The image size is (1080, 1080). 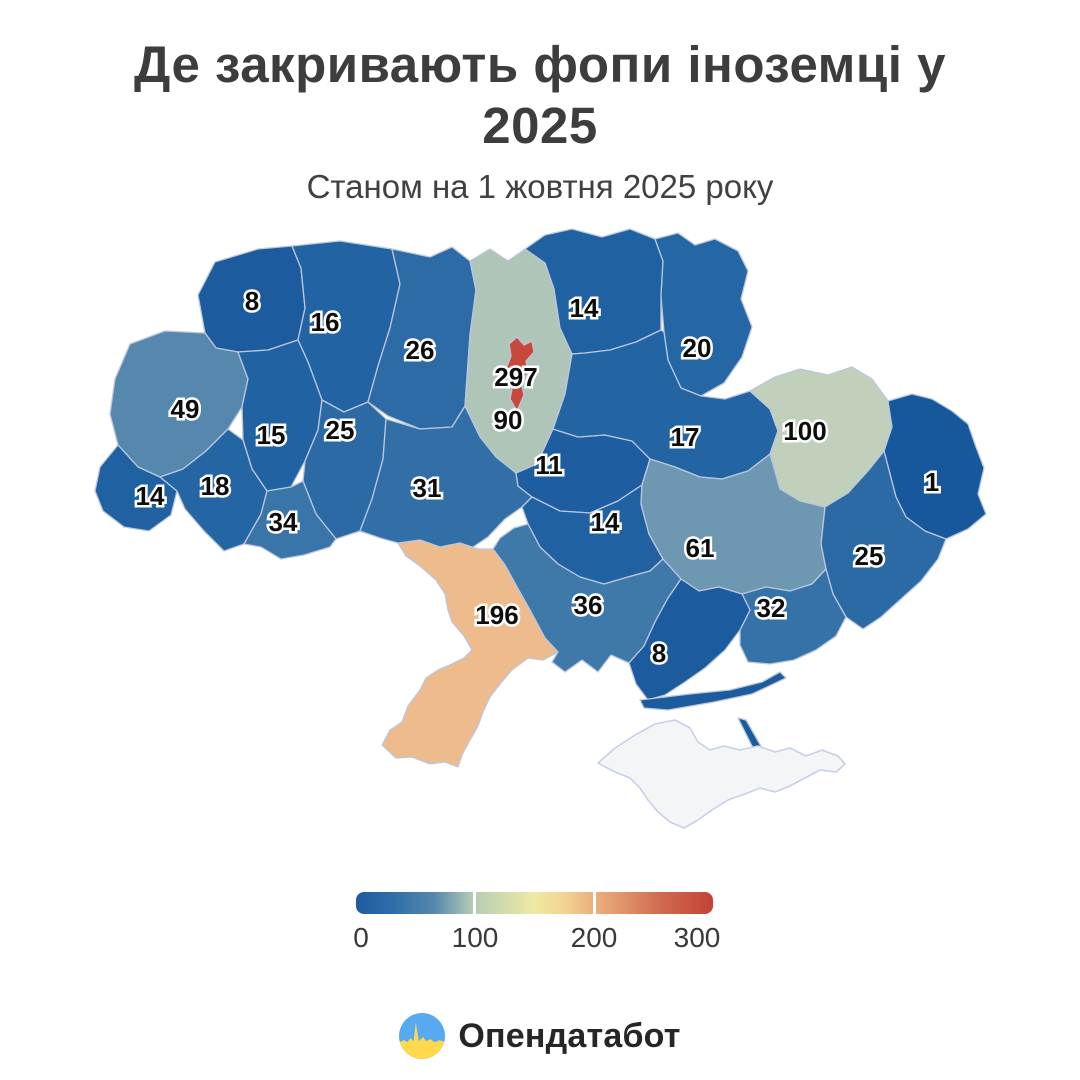 I want to click on region-zaporizhzhia, so click(x=793, y=616).